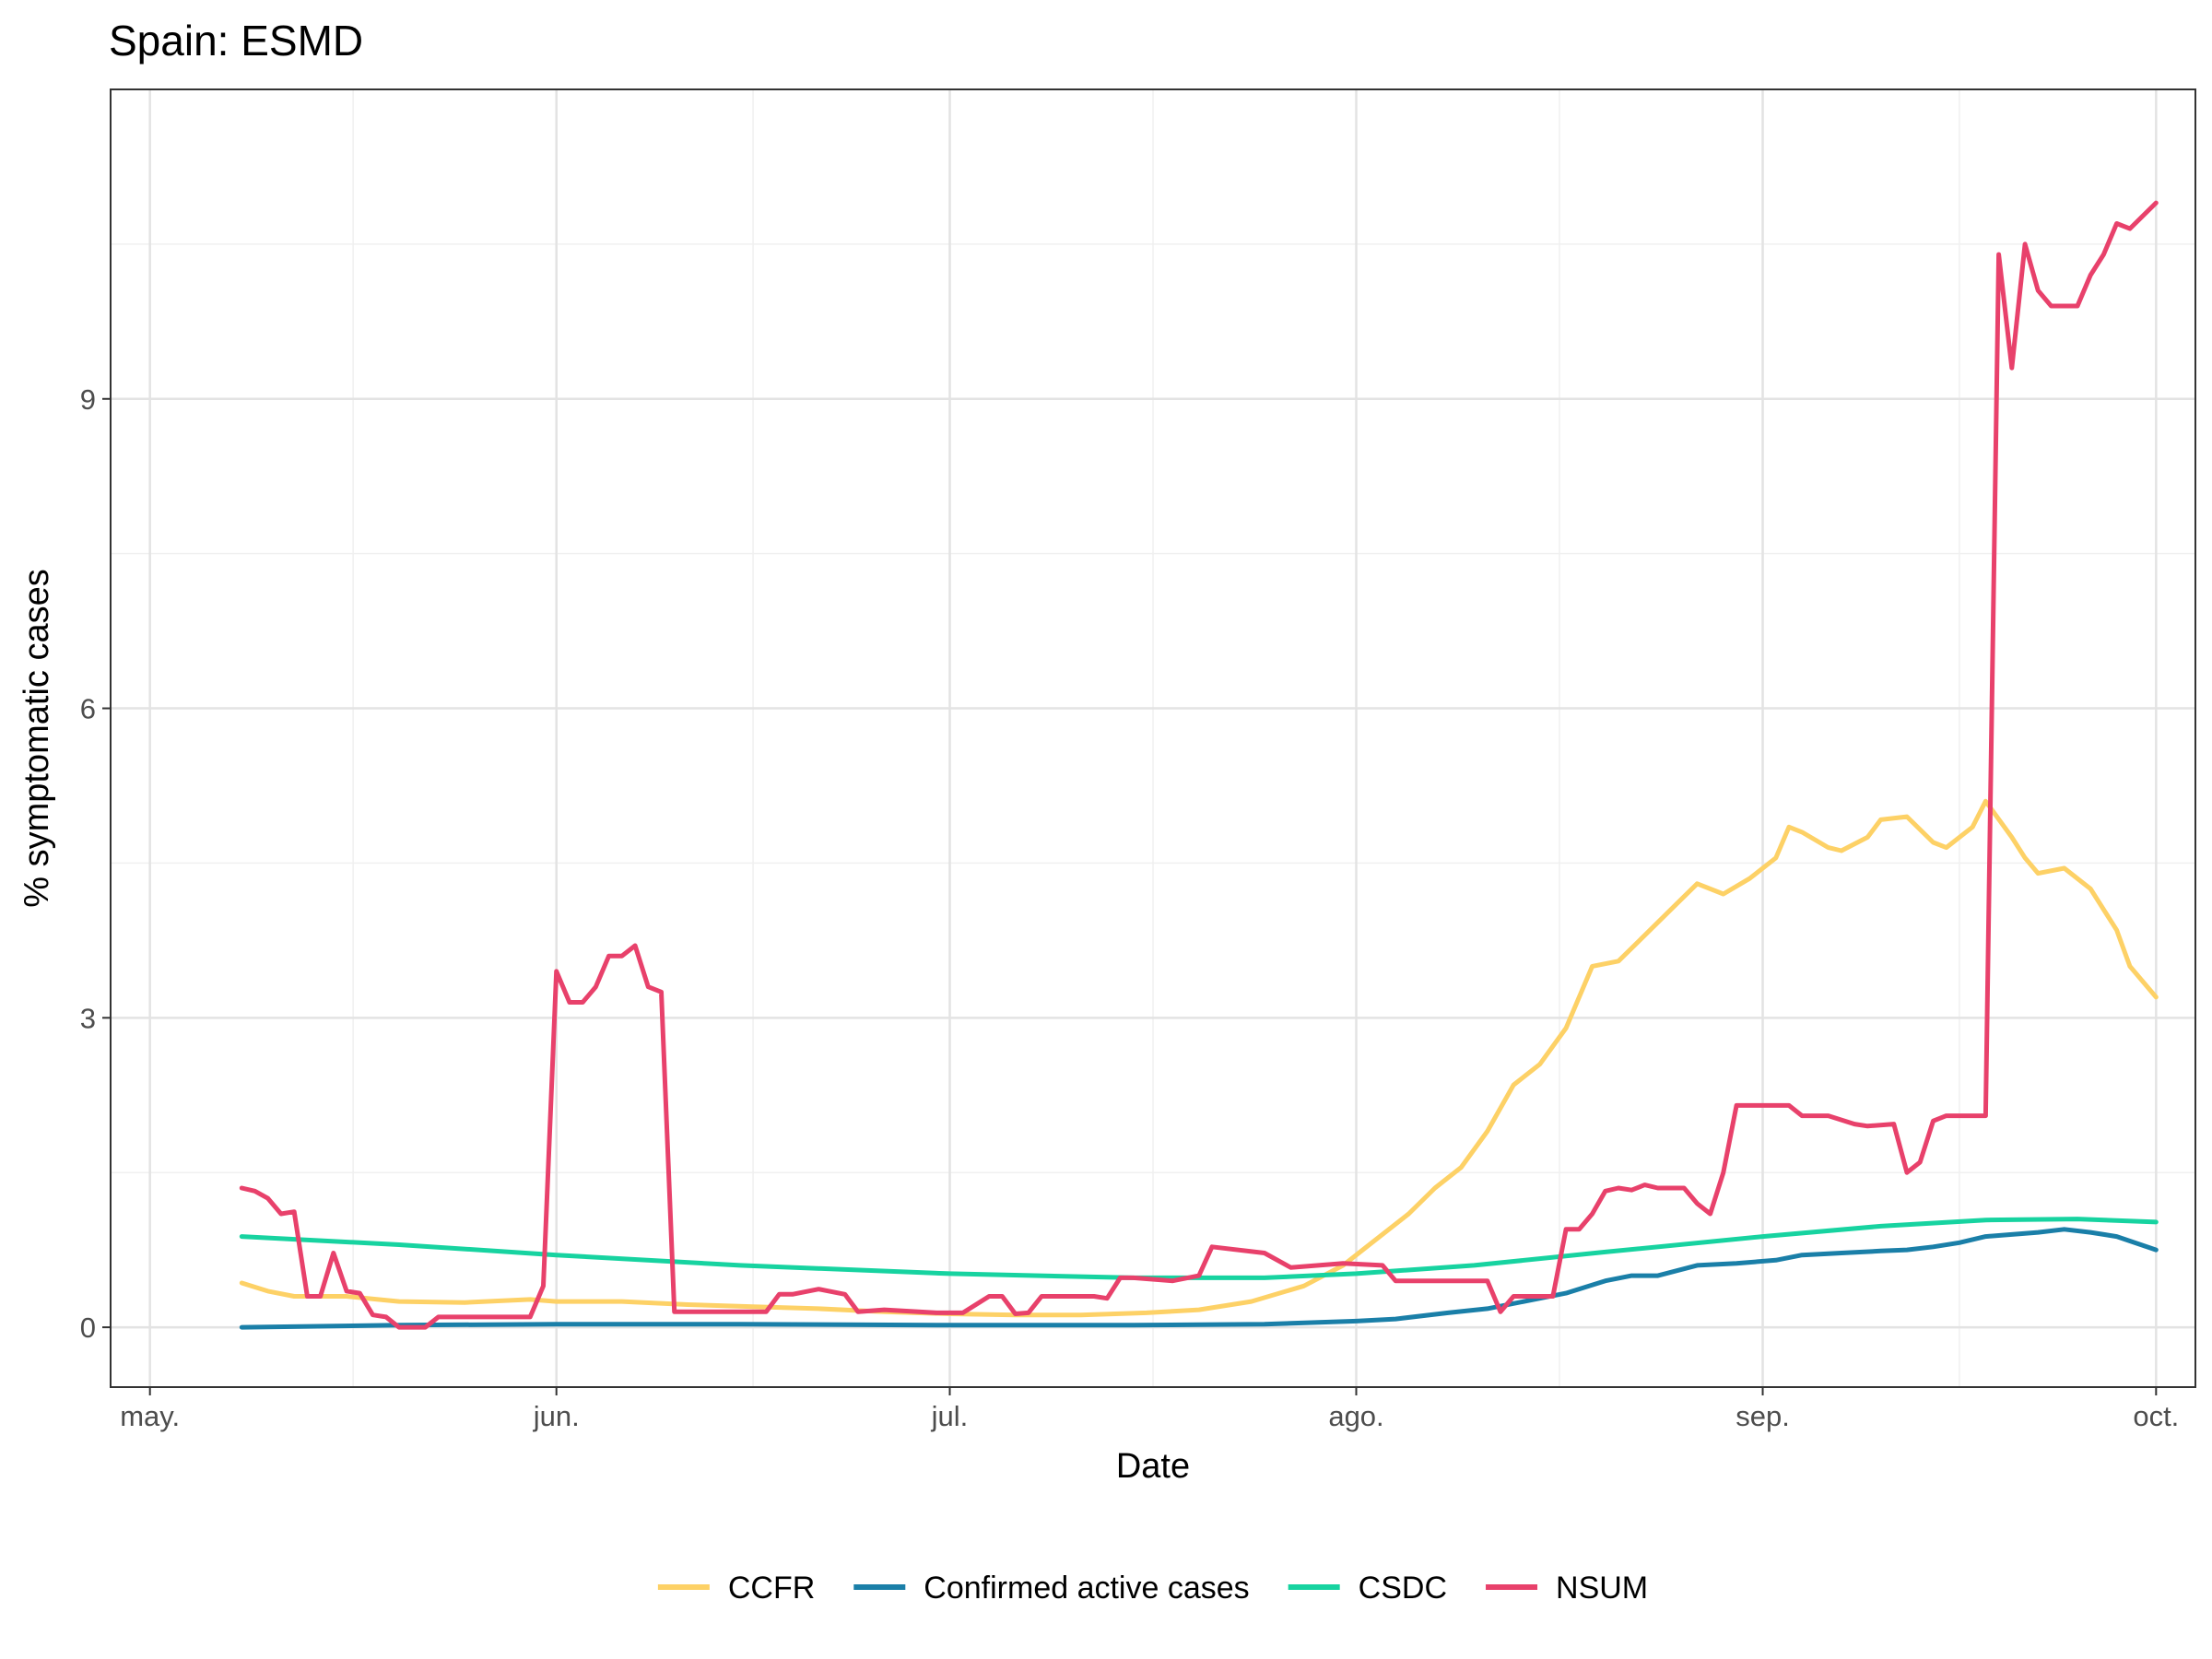 Image resolution: width=2212 pixels, height=1659 pixels. Describe the element at coordinates (1199, 1248) in the screenshot. I see `series-line-csdc` at that location.